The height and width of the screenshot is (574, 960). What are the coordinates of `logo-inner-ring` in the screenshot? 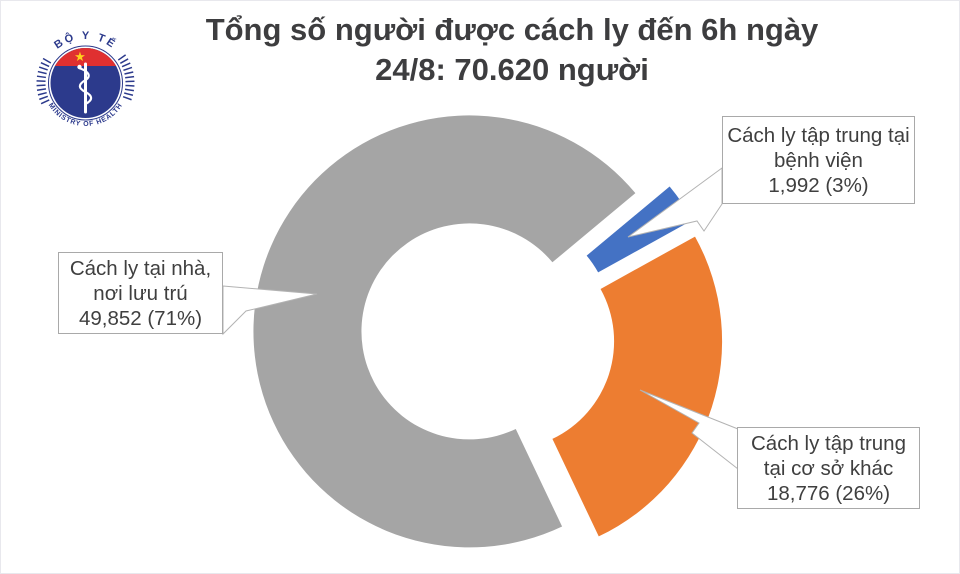 It's located at (85, 83).